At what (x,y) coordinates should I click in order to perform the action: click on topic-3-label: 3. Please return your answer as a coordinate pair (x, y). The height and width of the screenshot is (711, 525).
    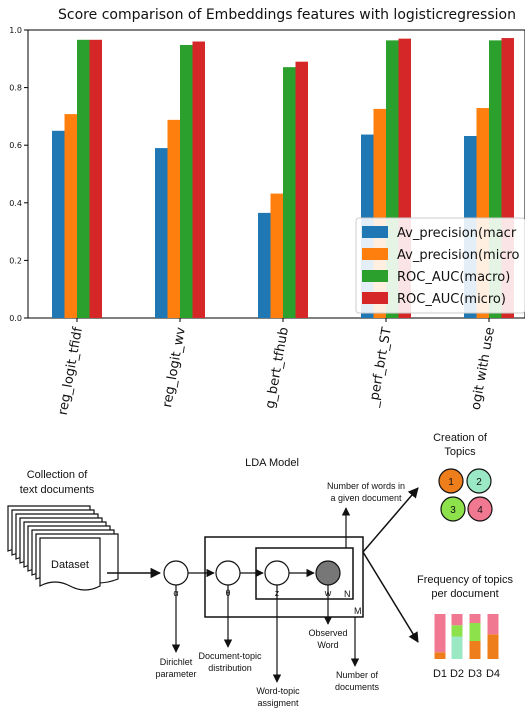
    Looking at the image, I should click on (453, 510).